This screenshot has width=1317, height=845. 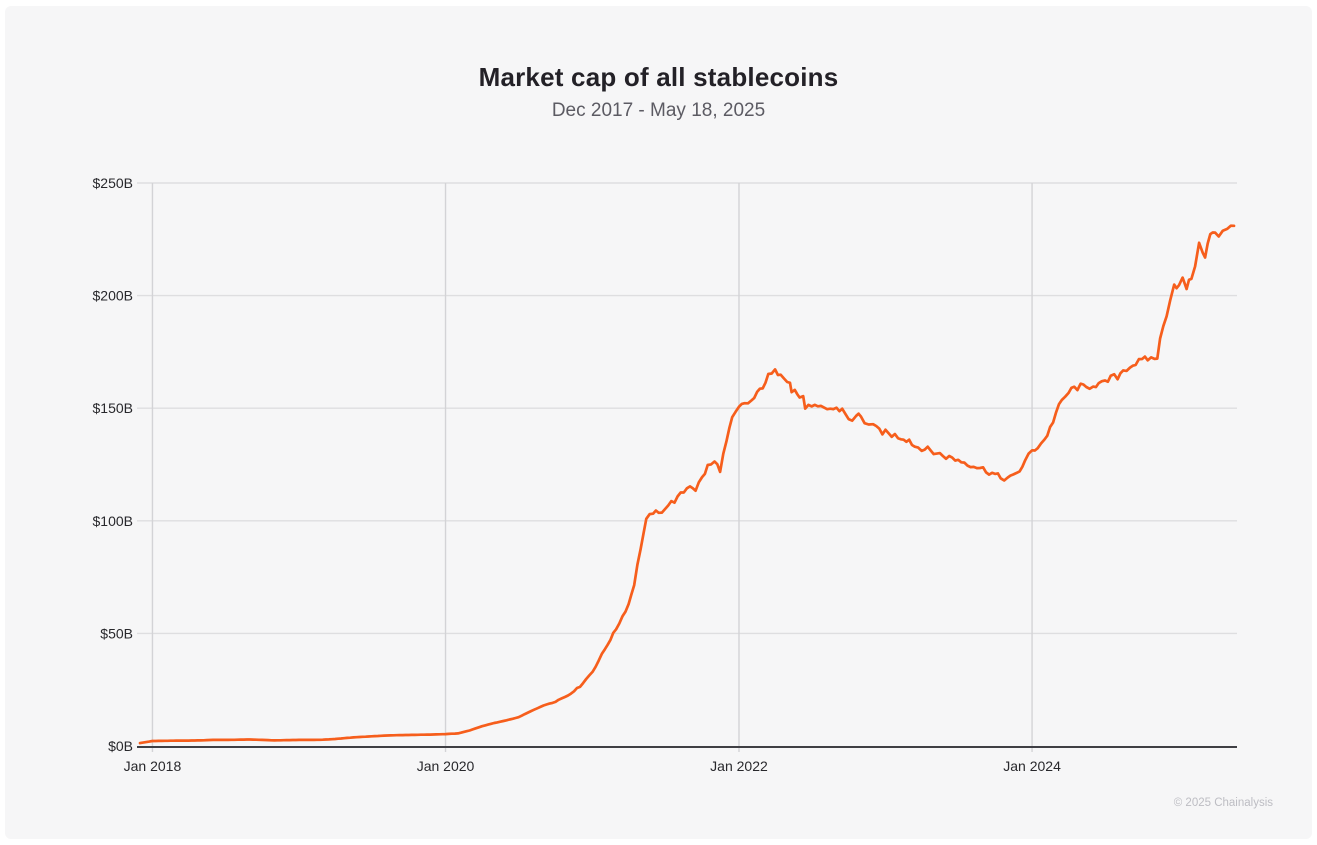 What do you see at coordinates (1032, 766) in the screenshot?
I see `x-tick-label: Jan 2024` at bounding box center [1032, 766].